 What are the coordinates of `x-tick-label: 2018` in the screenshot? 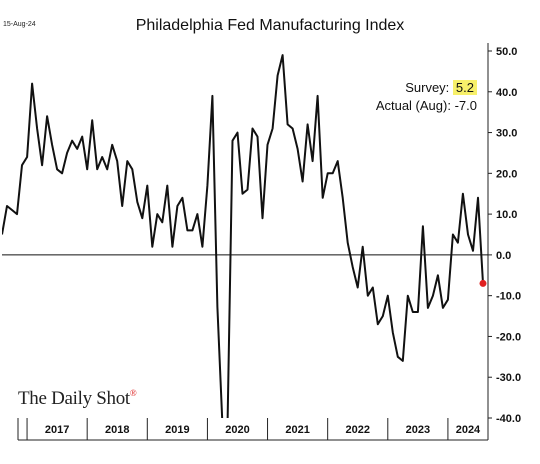 It's located at (117, 430).